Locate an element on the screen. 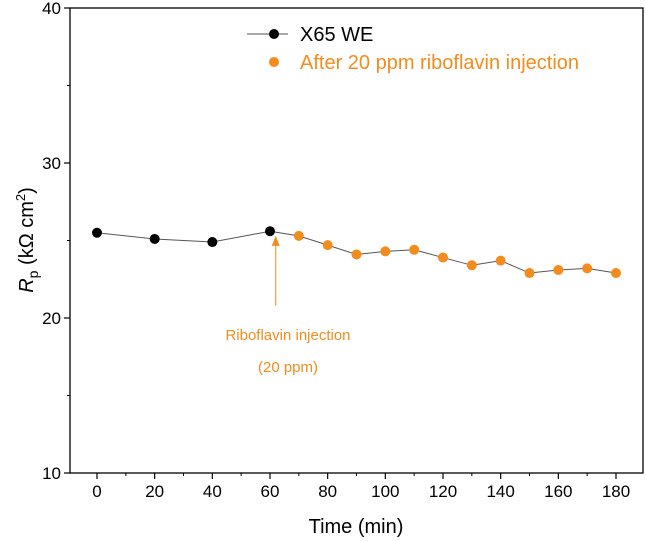  annotation-text-line2: (20 ppm) is located at coordinates (288, 367).